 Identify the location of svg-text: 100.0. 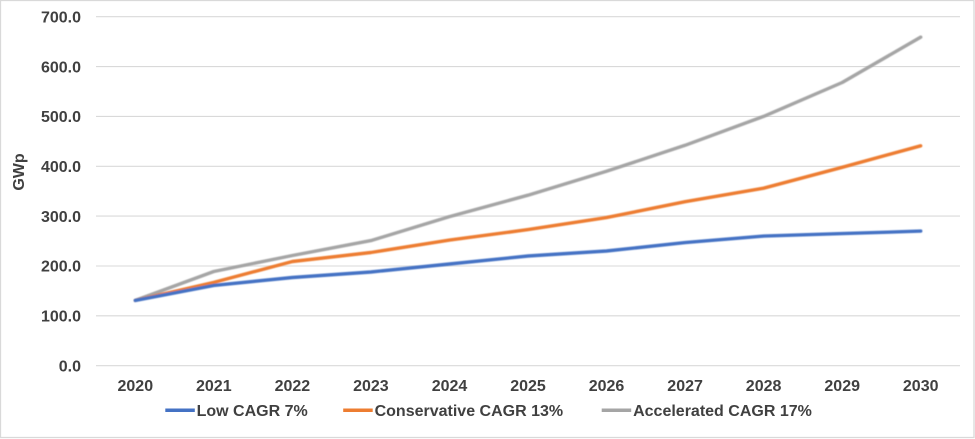
(61, 317).